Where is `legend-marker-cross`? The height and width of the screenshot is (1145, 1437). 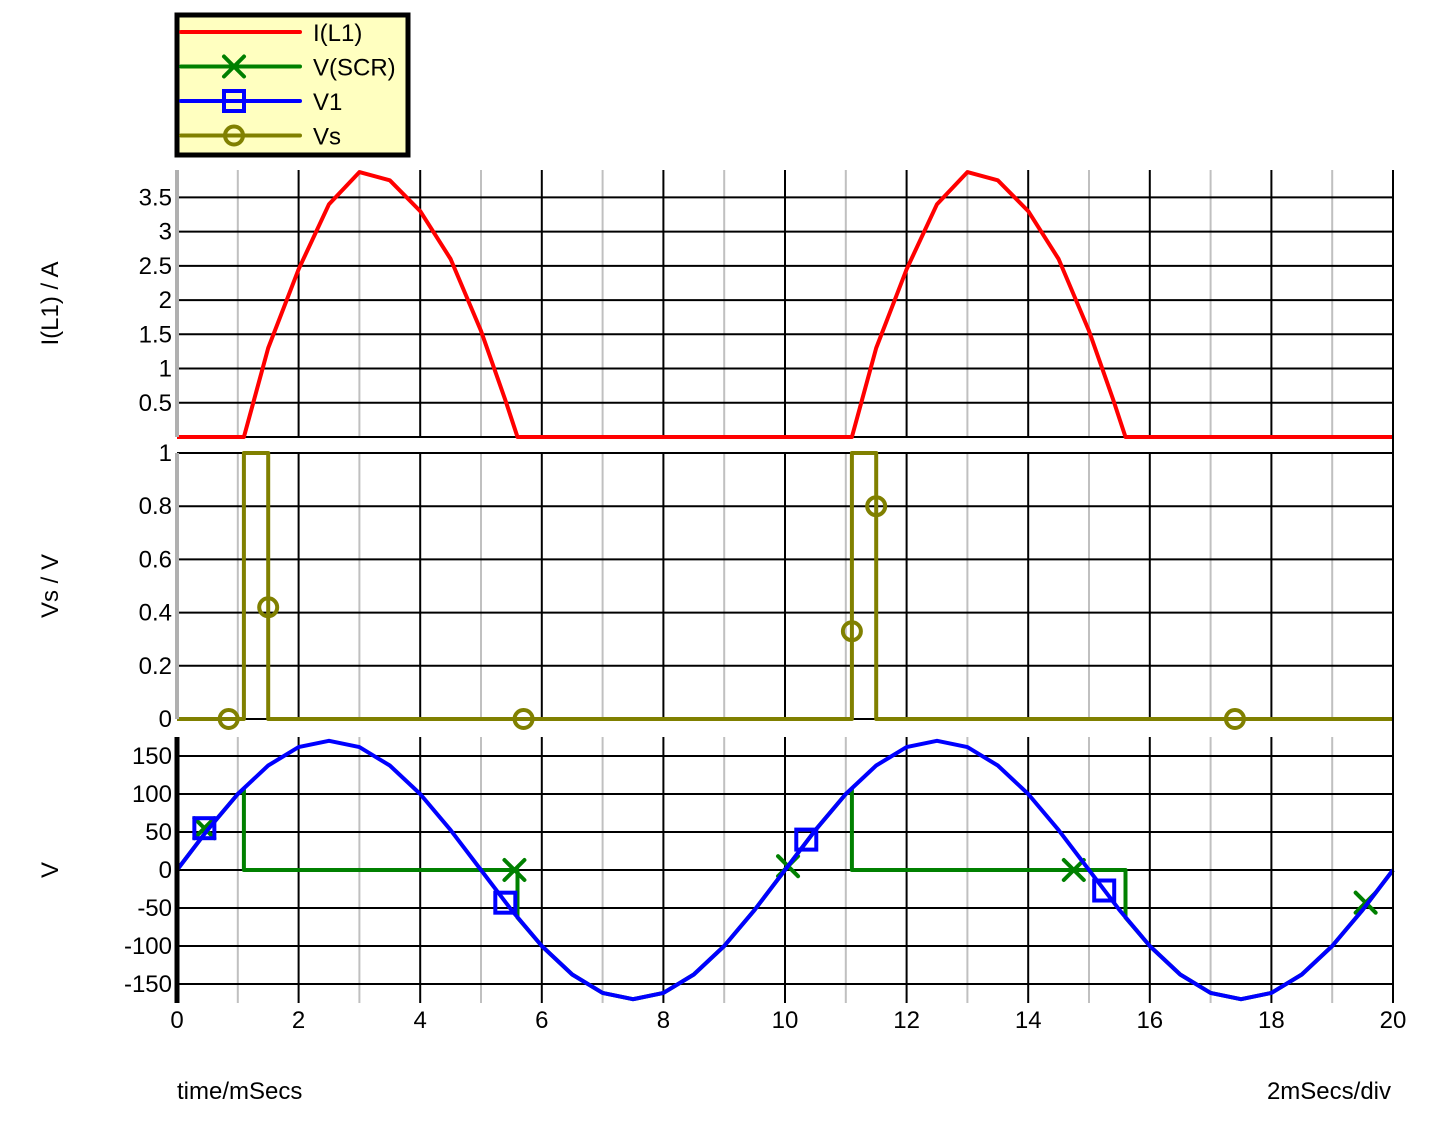 legend-marker-cross is located at coordinates (234, 66).